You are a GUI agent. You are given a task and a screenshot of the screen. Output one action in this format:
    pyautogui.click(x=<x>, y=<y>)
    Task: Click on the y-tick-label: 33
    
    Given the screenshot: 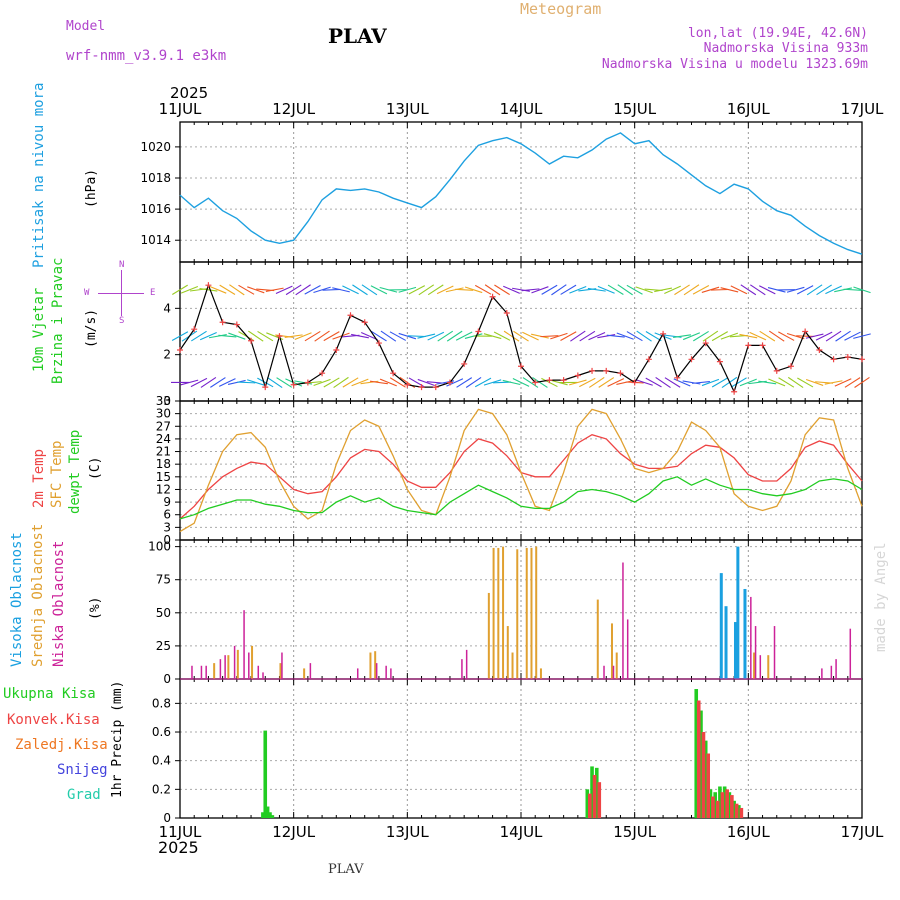 What is the action you would take?
    pyautogui.click(x=163, y=401)
    